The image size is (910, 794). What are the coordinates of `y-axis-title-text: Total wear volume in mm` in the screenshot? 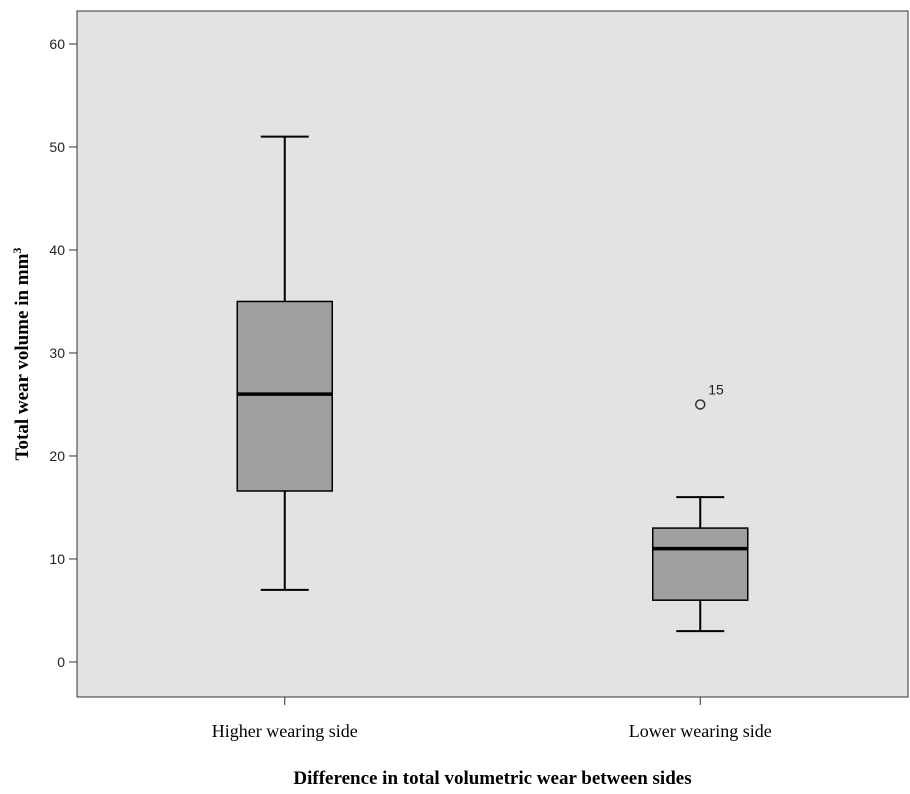 It's located at (22, 356).